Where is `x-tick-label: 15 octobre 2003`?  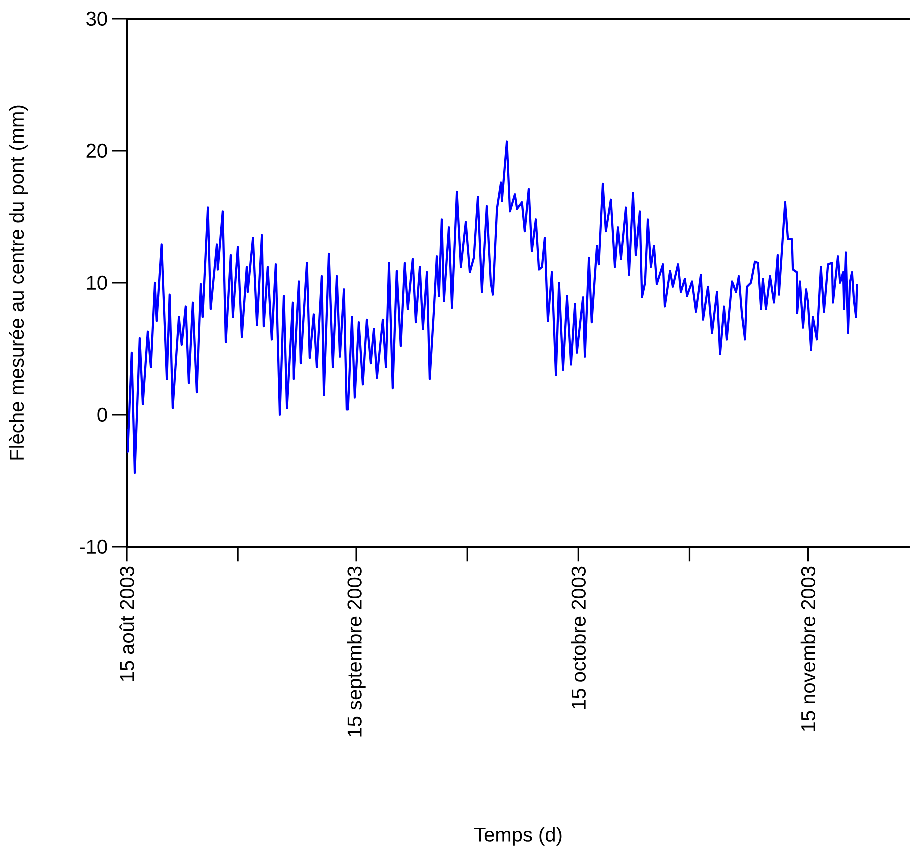
x-tick-label: 15 octobre 2003 is located at coordinates (578, 637).